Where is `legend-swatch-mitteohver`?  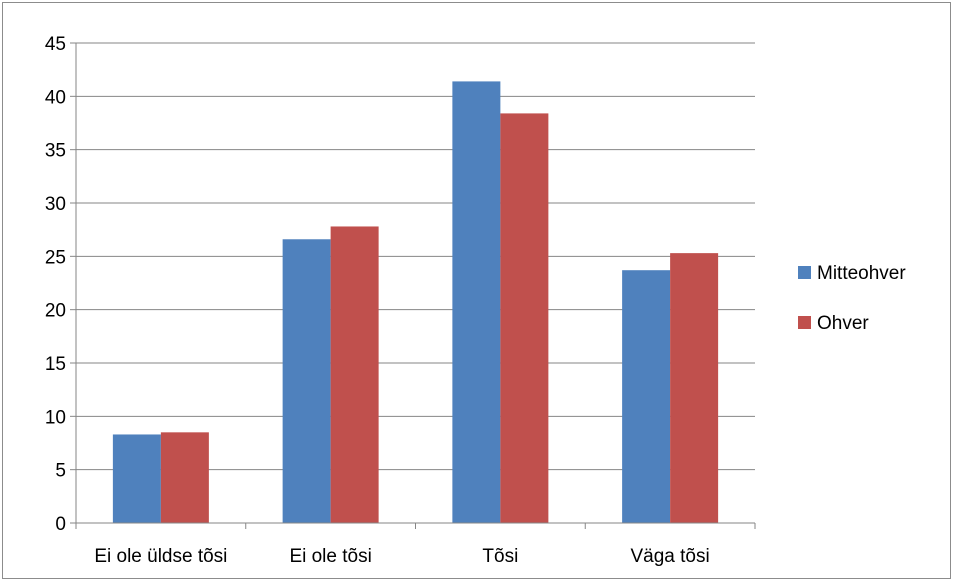
legend-swatch-mitteohver is located at coordinates (804, 272).